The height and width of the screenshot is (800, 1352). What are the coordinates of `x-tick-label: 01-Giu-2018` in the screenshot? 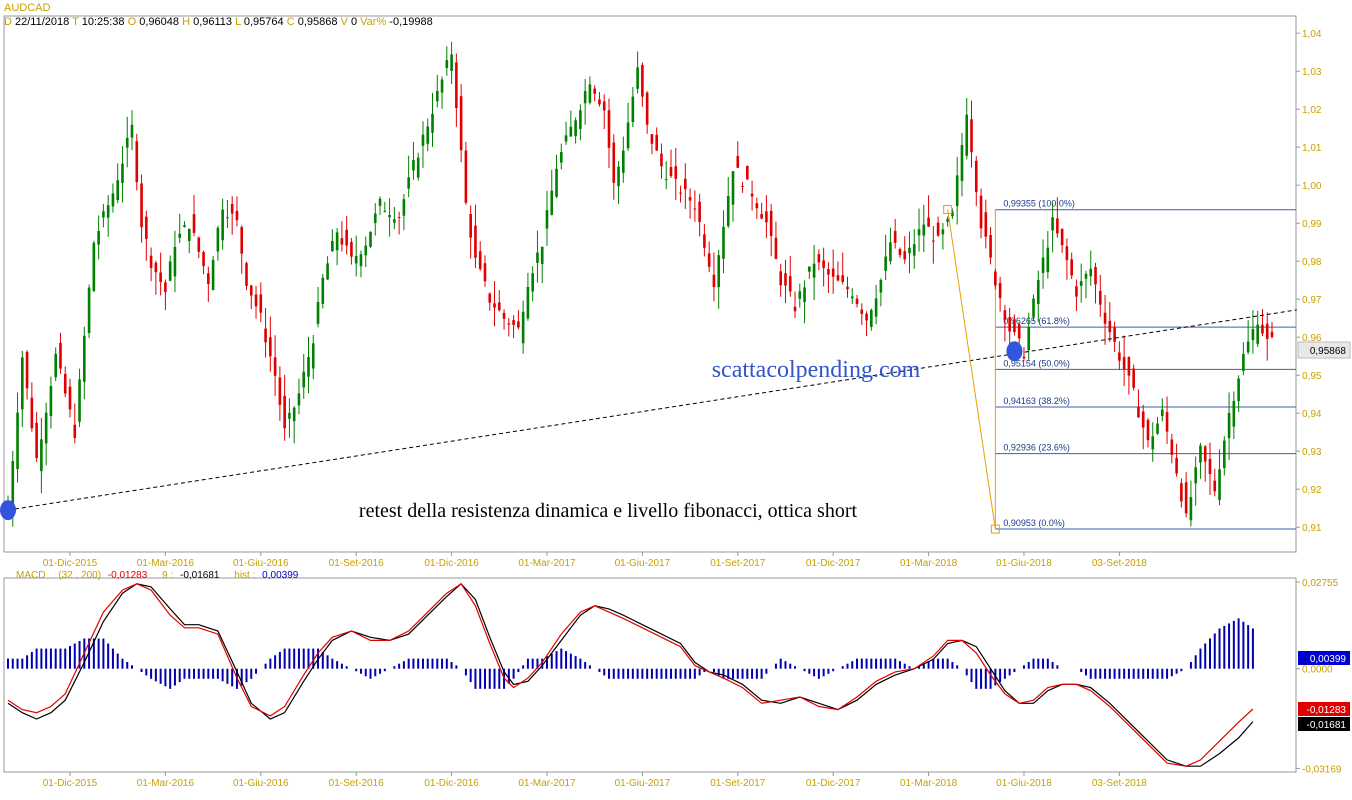 It's located at (1024, 563).